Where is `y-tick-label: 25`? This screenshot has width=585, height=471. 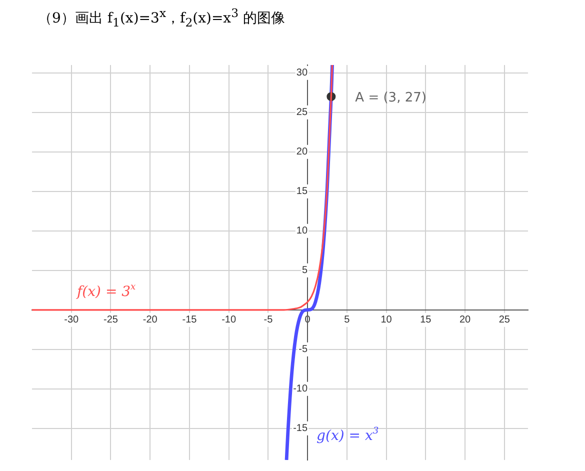 y-tick-label: 25 is located at coordinates (302, 112).